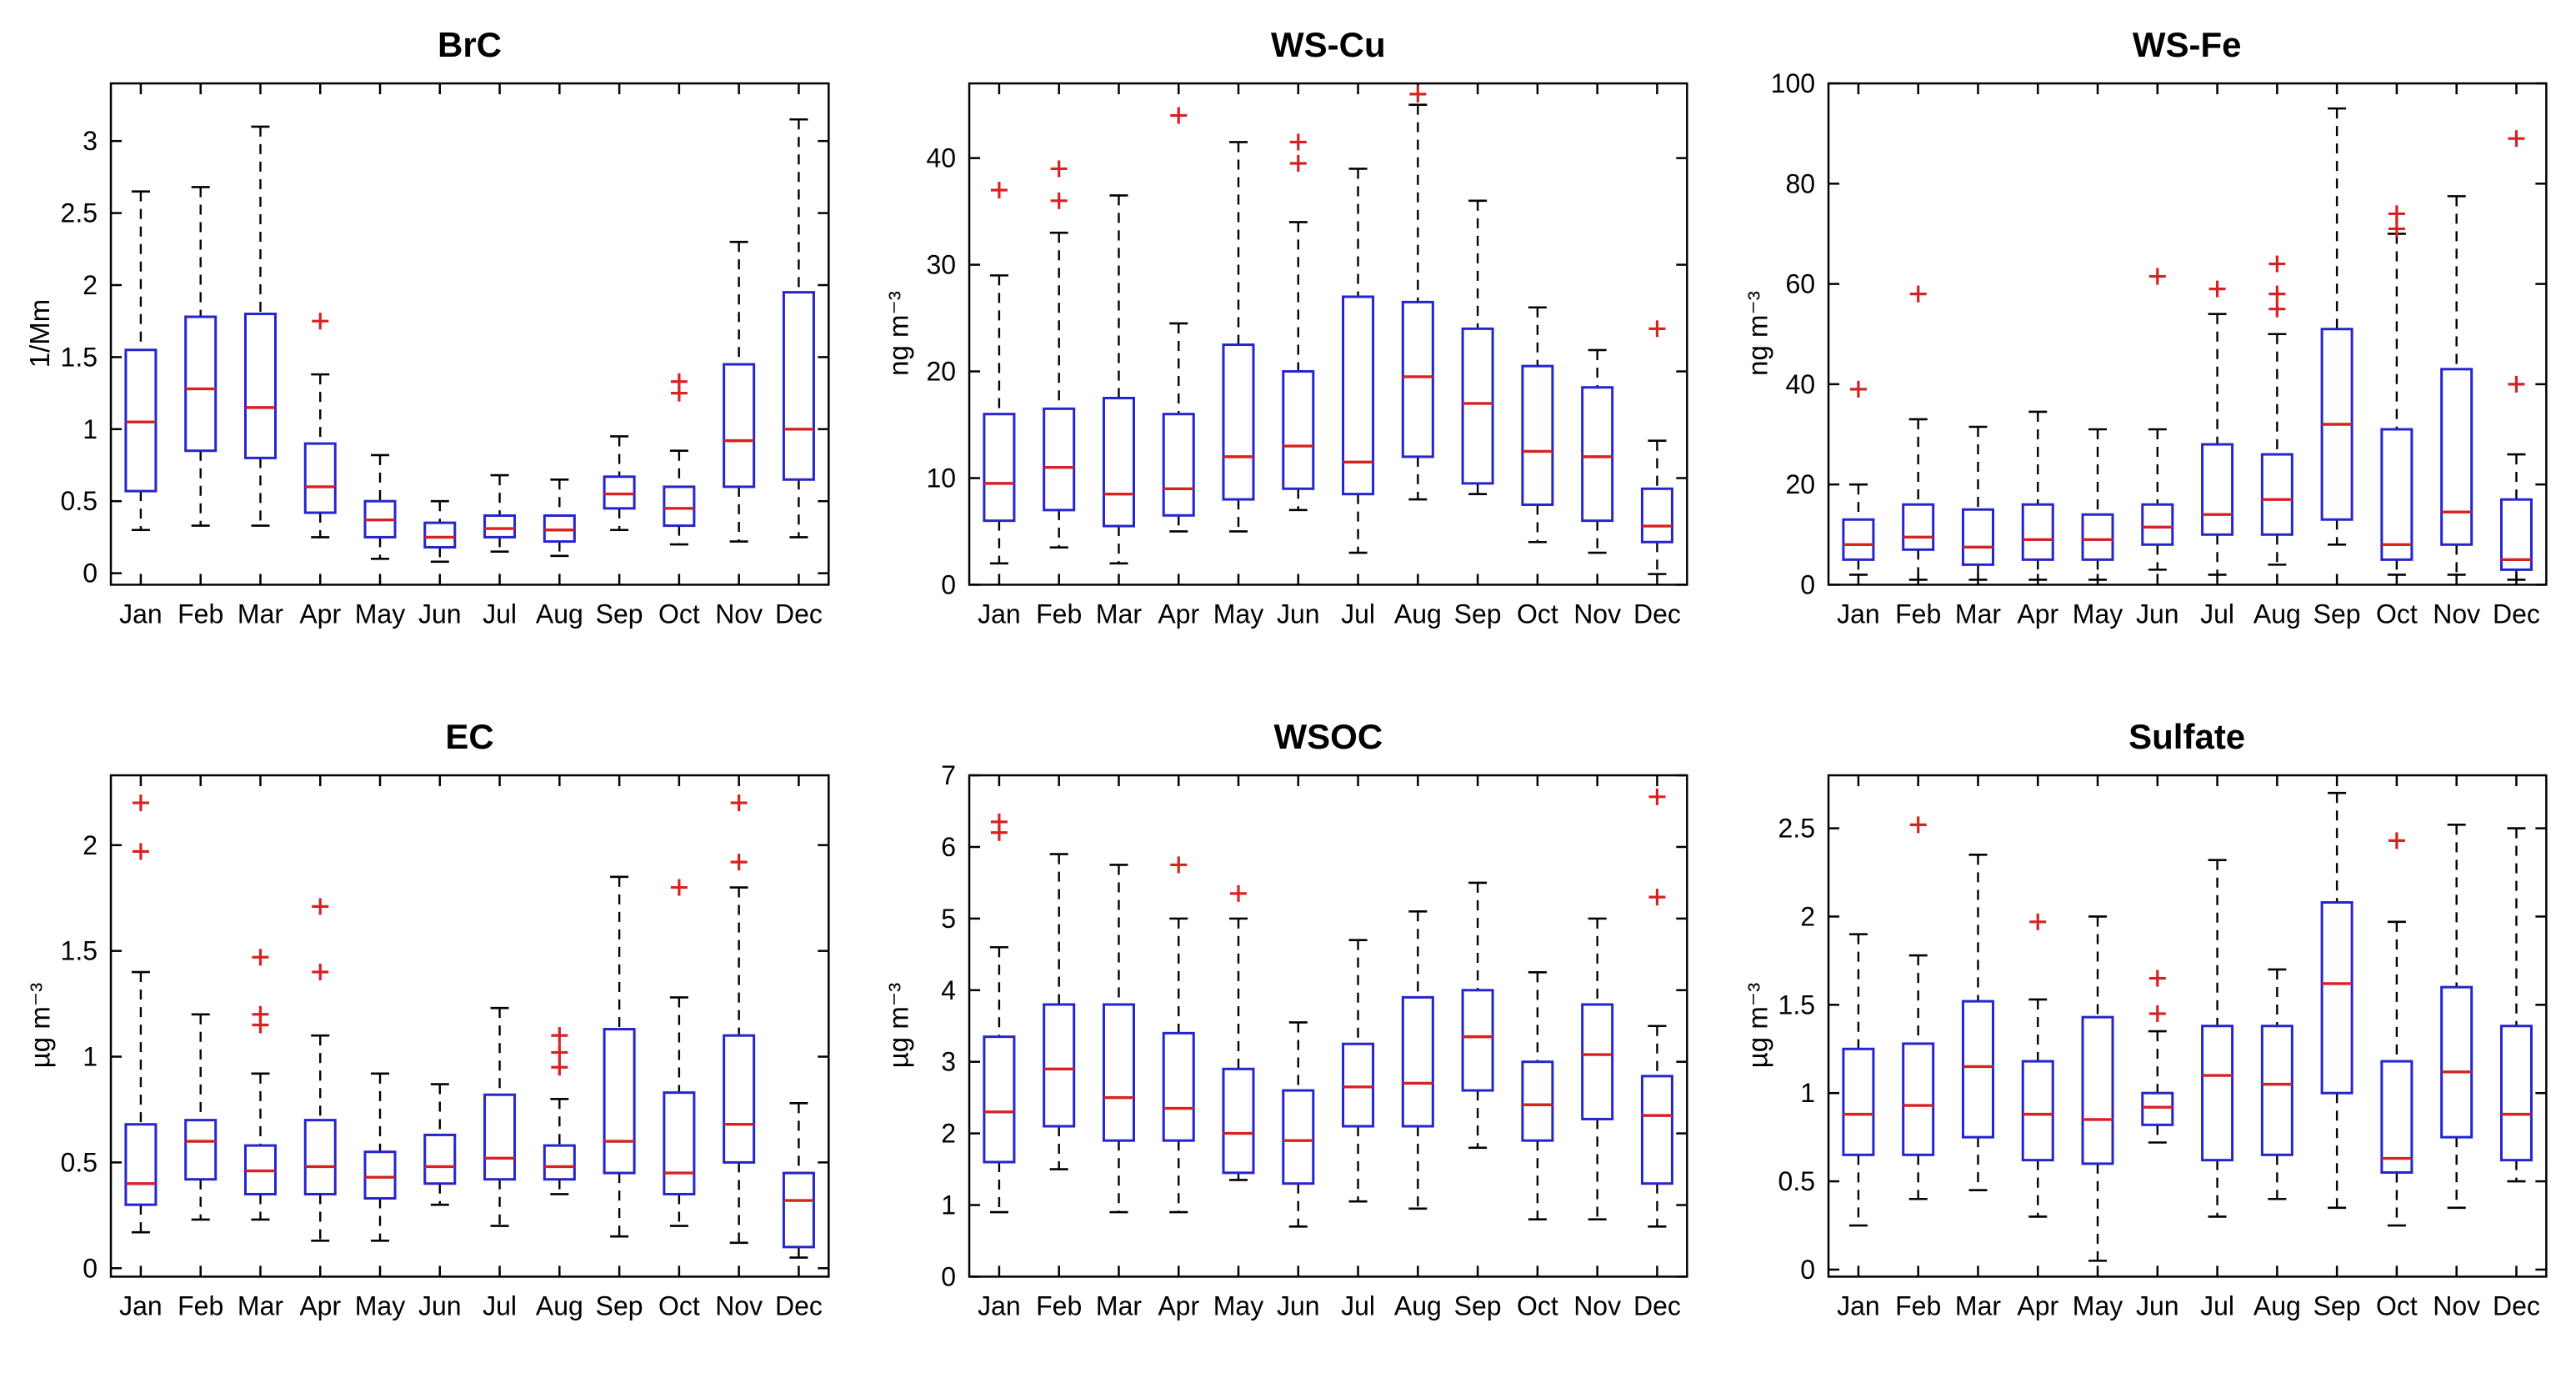  Describe the element at coordinates (1800, 183) in the screenshot. I see `y-tick-label: 80` at that location.